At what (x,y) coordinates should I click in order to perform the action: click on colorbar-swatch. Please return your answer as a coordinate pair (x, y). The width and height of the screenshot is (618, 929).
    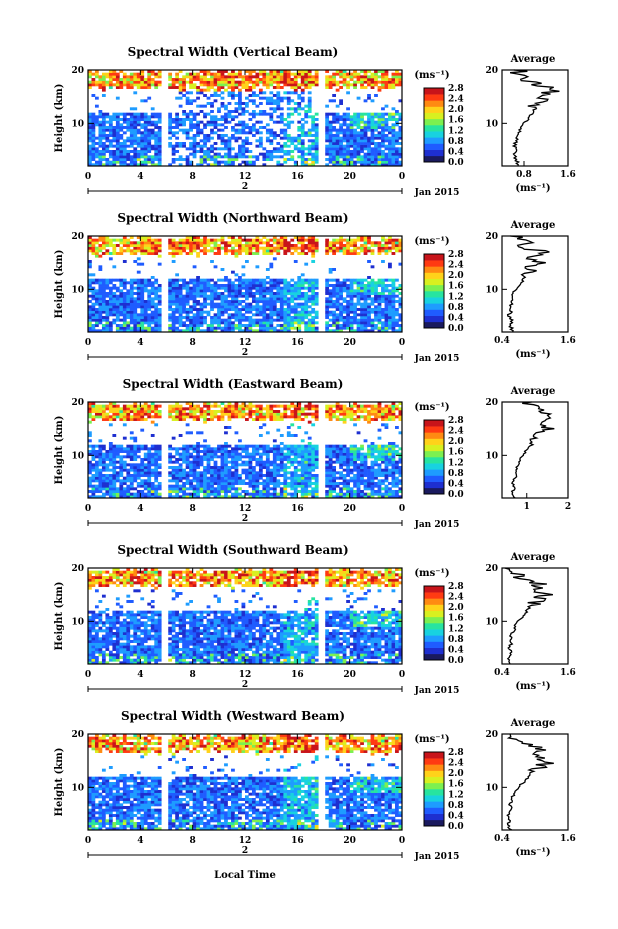
    Looking at the image, I should click on (434, 282).